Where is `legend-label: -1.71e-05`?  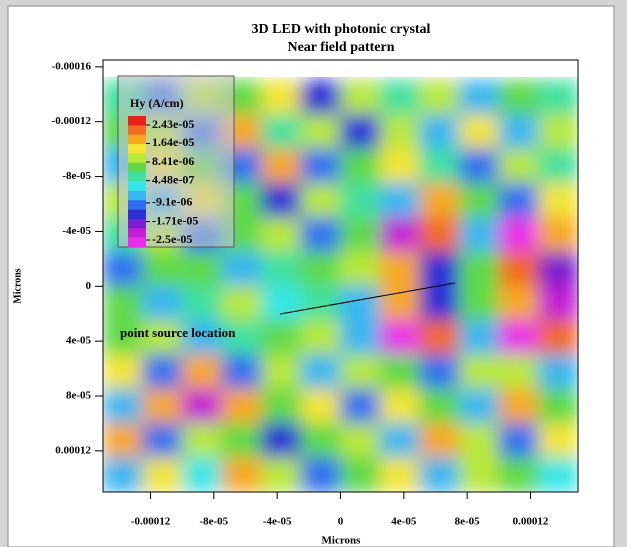
legend-label: -1.71e-05 is located at coordinates (175, 220).